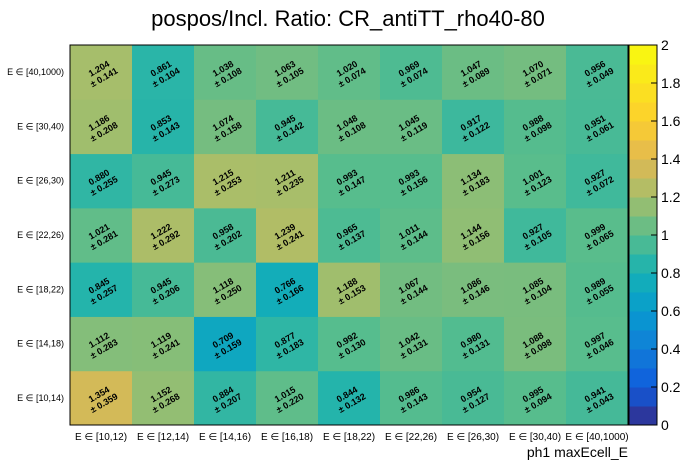  I want to click on chart-title: pospos/Incl. Ratio: CR_antiTT_rho40-80, so click(348, 18).